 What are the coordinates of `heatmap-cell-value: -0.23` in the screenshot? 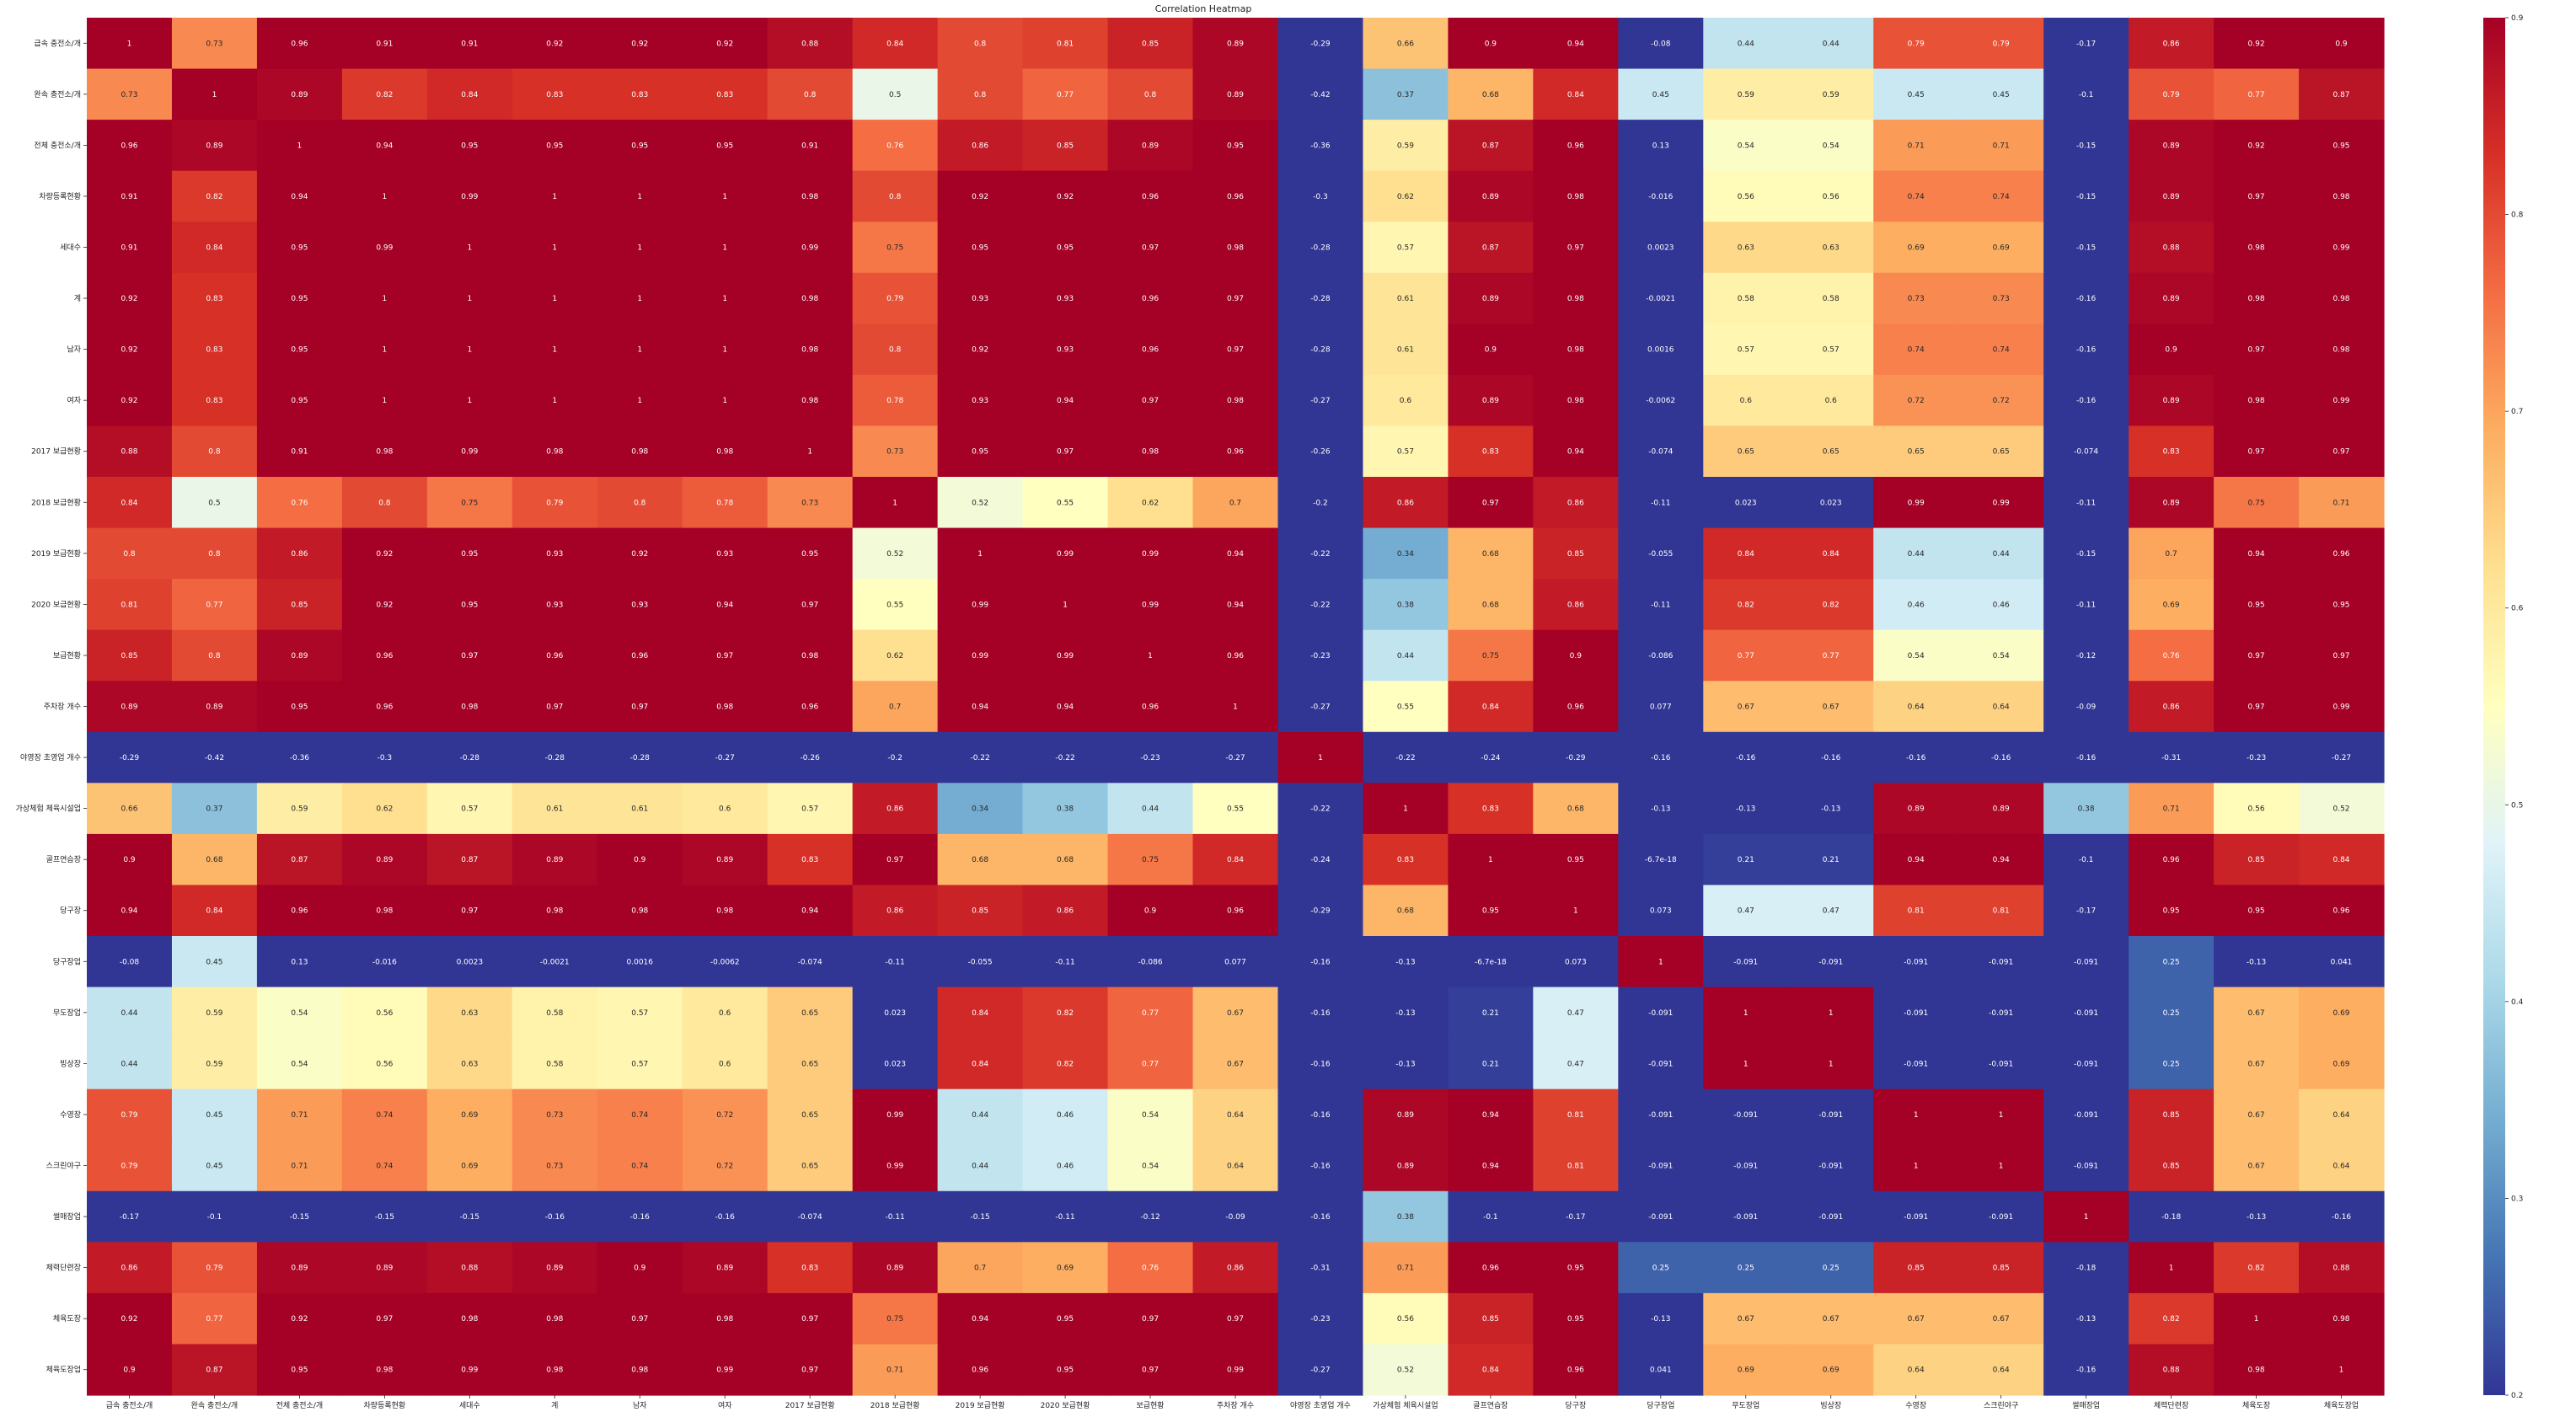 It's located at (1320, 1319).